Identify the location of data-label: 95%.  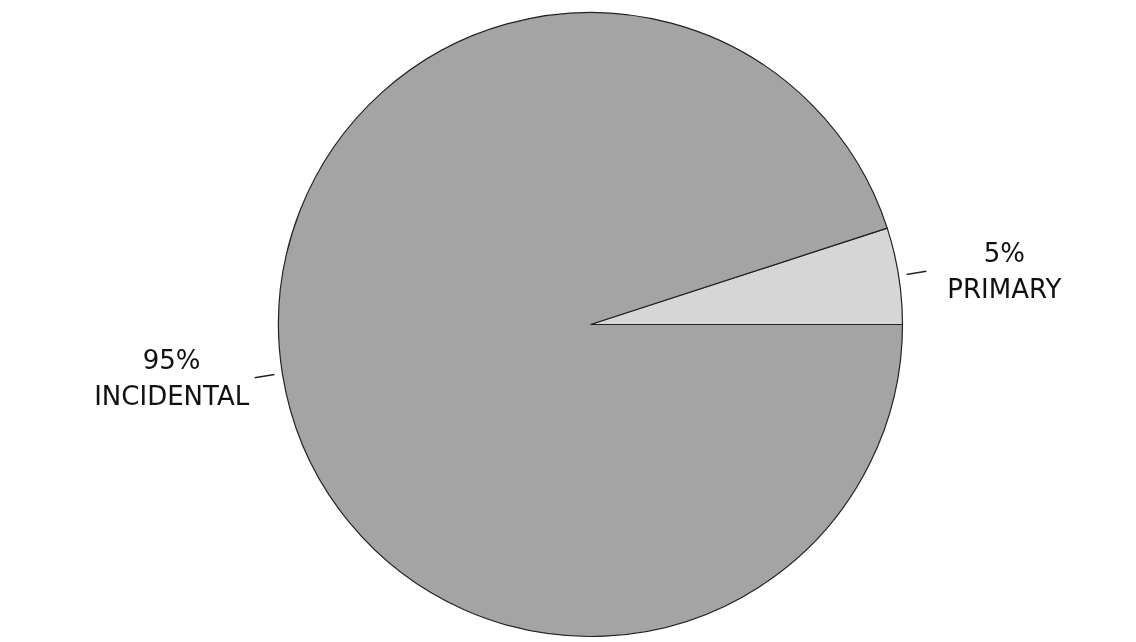
(171, 359).